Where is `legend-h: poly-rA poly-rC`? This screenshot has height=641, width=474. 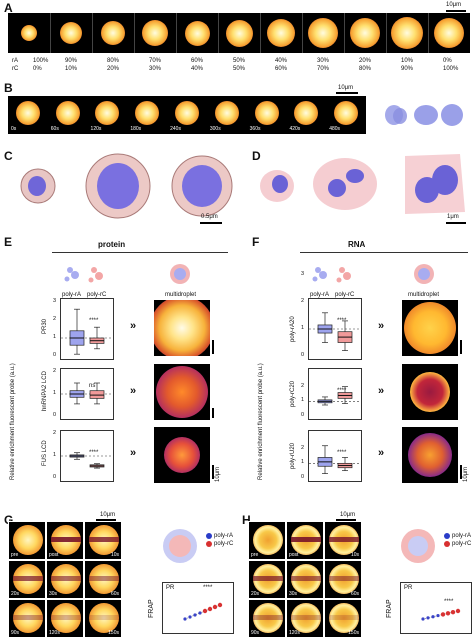
legend-h: poly-rA poly-rC is located at coordinates (457, 540).